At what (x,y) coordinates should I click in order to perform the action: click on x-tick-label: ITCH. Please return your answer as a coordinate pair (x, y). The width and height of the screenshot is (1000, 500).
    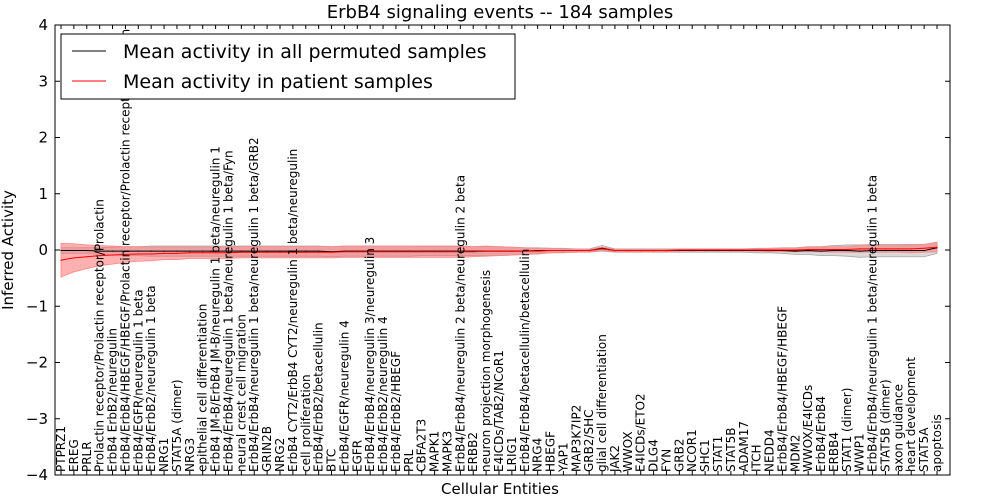
    Looking at the image, I should click on (757, 458).